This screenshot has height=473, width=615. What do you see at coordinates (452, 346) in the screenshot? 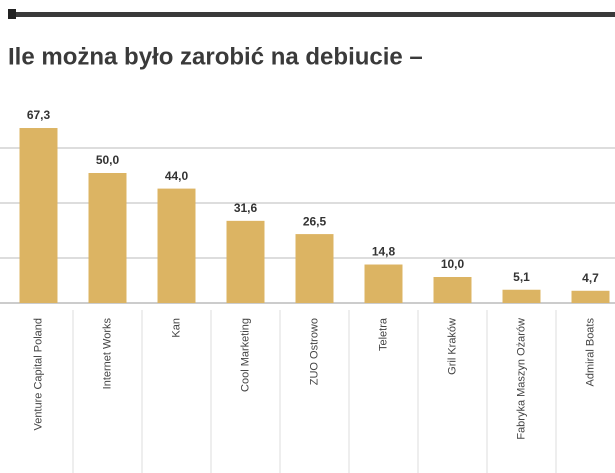
I see `x-tick-label: Gril Kraków` at bounding box center [452, 346].